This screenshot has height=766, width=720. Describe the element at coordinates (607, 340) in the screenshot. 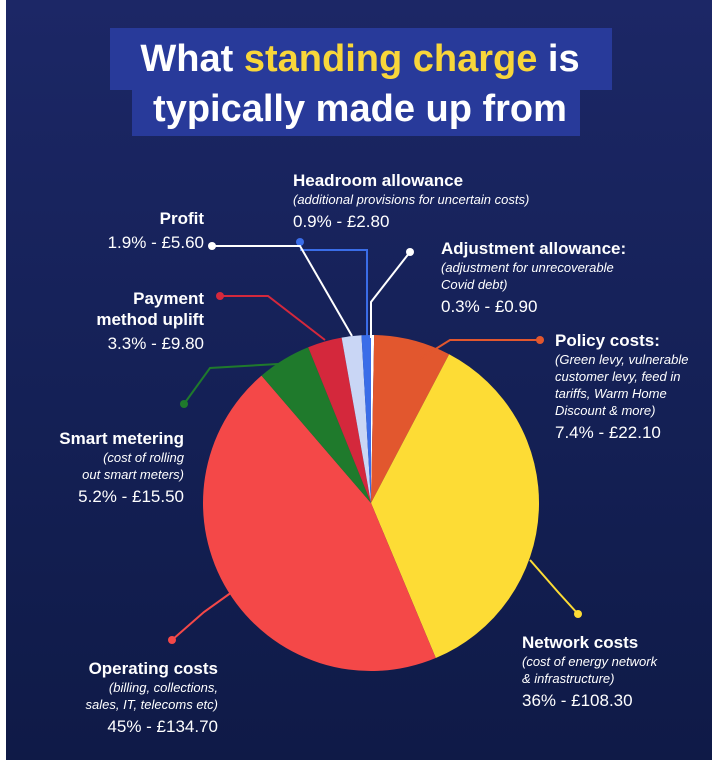

I see `label-policy-name: Policy costs:` at that location.